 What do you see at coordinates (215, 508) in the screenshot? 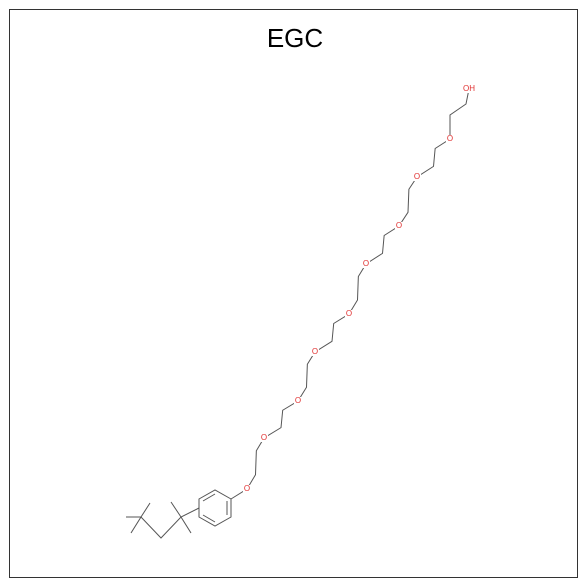
I see `ring-bond` at bounding box center [215, 508].